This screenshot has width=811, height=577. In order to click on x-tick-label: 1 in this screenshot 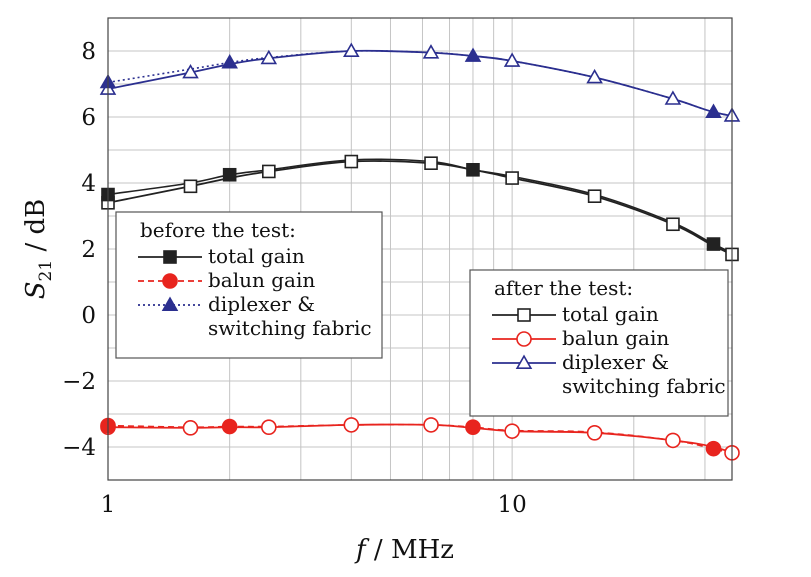, I will do `click(108, 505)`.